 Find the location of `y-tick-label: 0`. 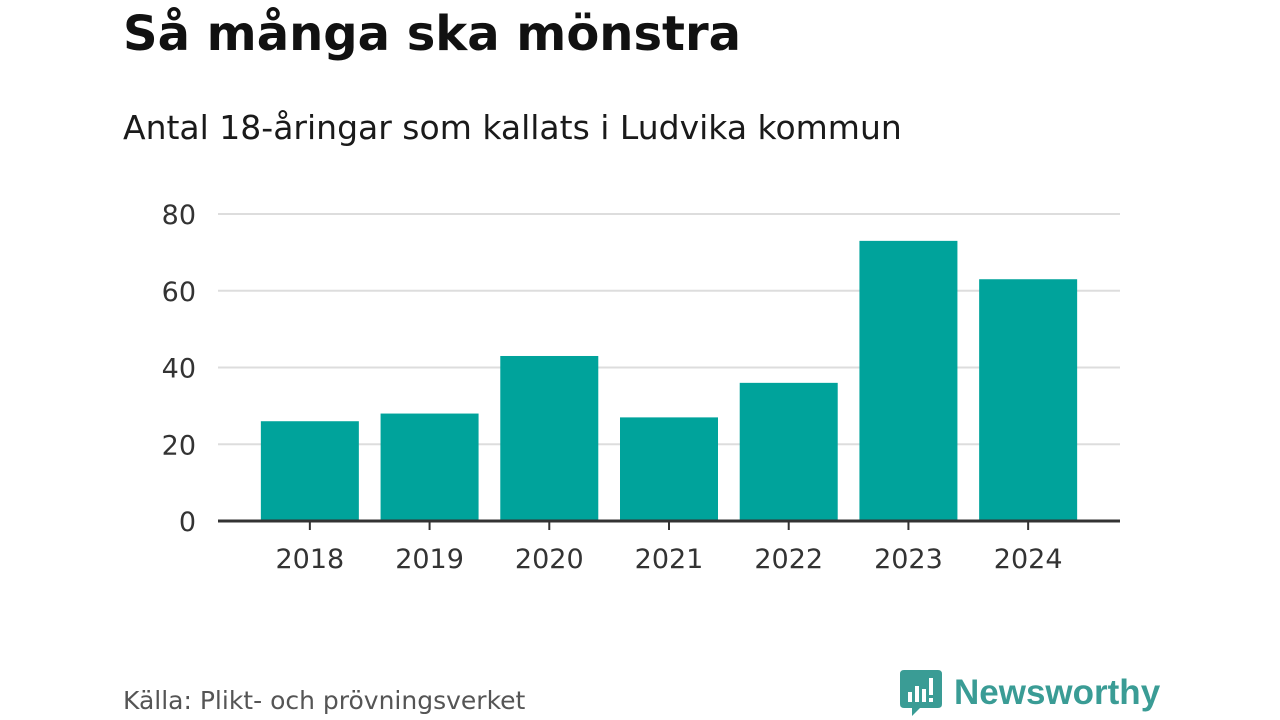

y-tick-label: 0 is located at coordinates (187, 522).